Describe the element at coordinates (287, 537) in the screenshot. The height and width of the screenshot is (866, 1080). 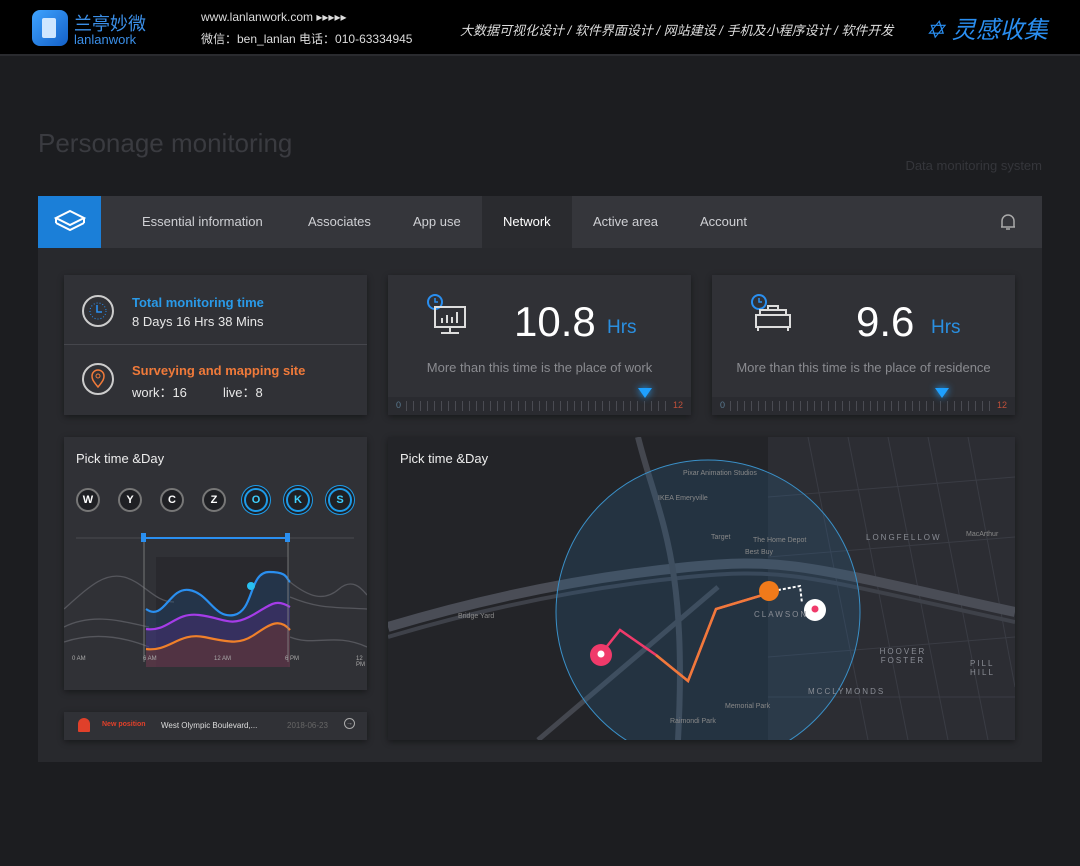
I see `range-handle-end` at that location.